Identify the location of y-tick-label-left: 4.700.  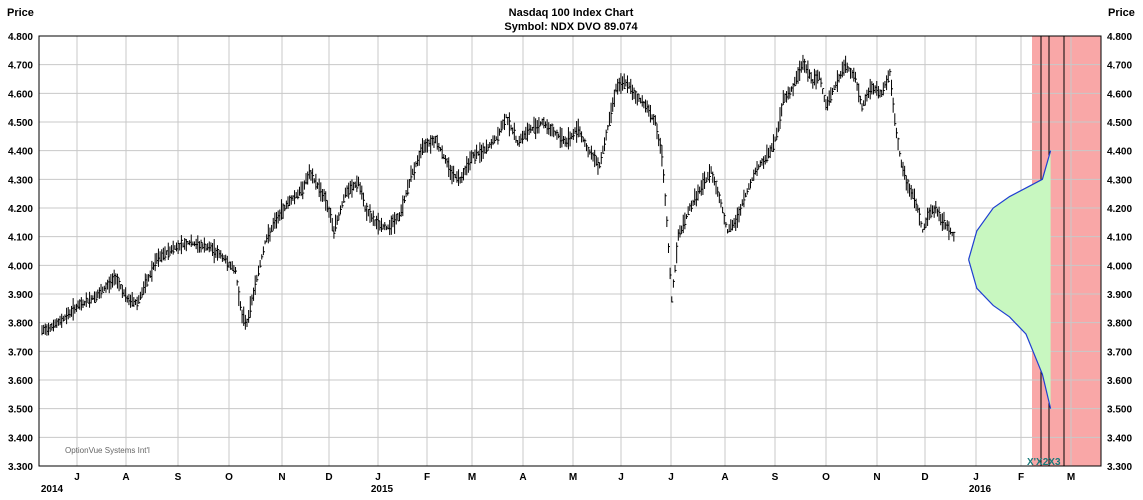
(20, 66).